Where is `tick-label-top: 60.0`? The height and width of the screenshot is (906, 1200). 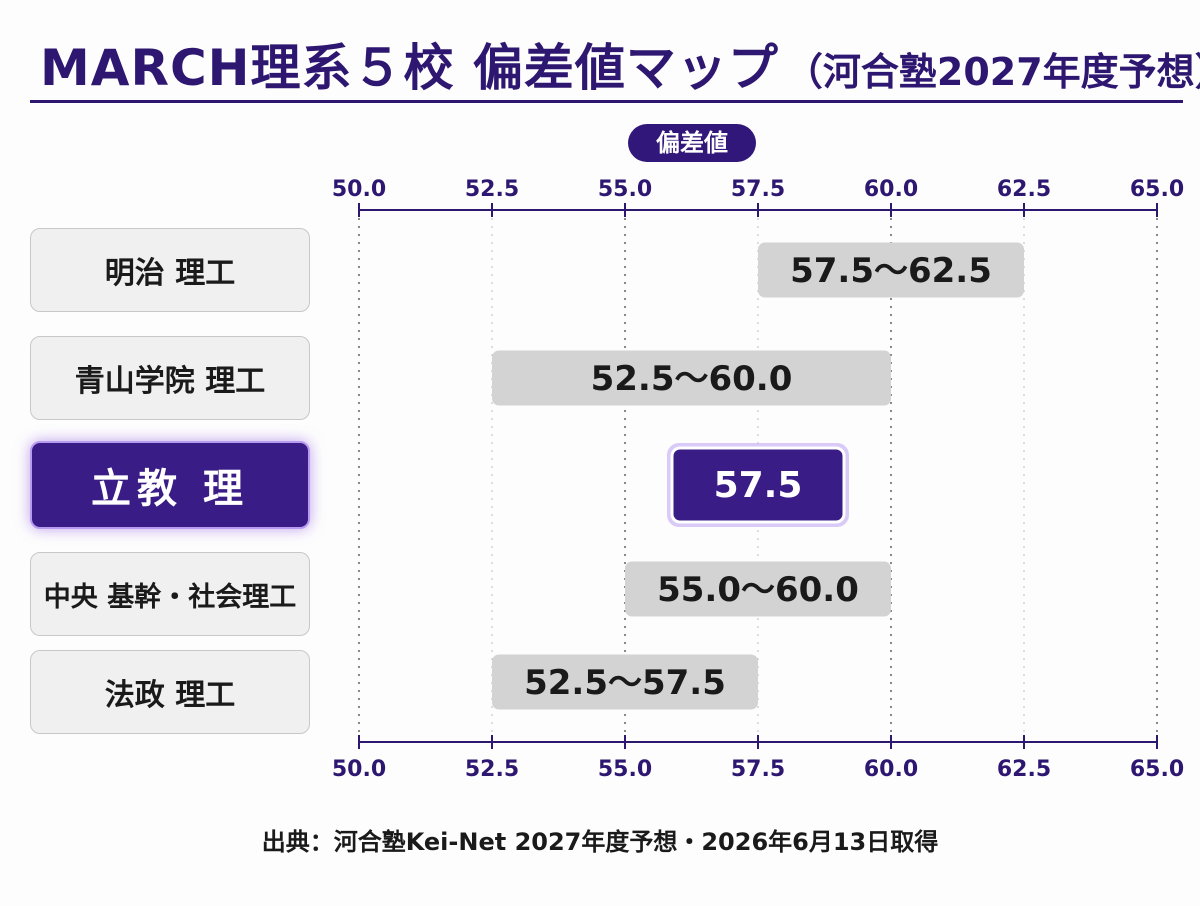
tick-label-top: 60.0 is located at coordinates (891, 189).